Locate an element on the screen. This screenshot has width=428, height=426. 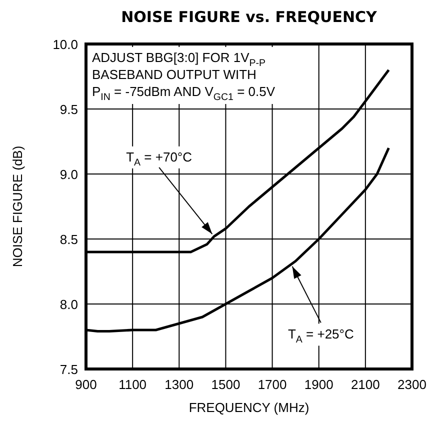
y-tick-label: 9.0 is located at coordinates (69, 174).